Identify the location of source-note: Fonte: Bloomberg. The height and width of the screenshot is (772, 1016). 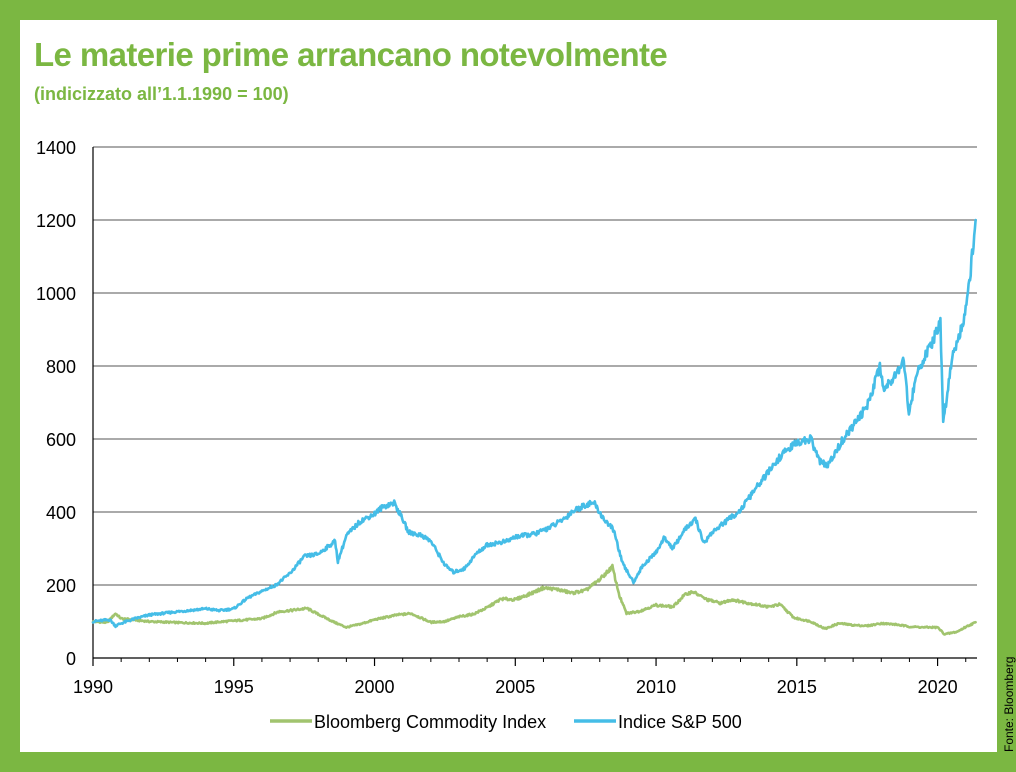
(1009, 704).